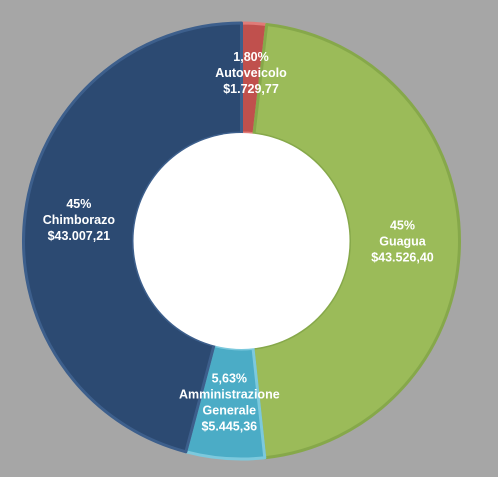  What do you see at coordinates (78, 204) in the screenshot?
I see `data-label-percent-chimborazo: 45%` at bounding box center [78, 204].